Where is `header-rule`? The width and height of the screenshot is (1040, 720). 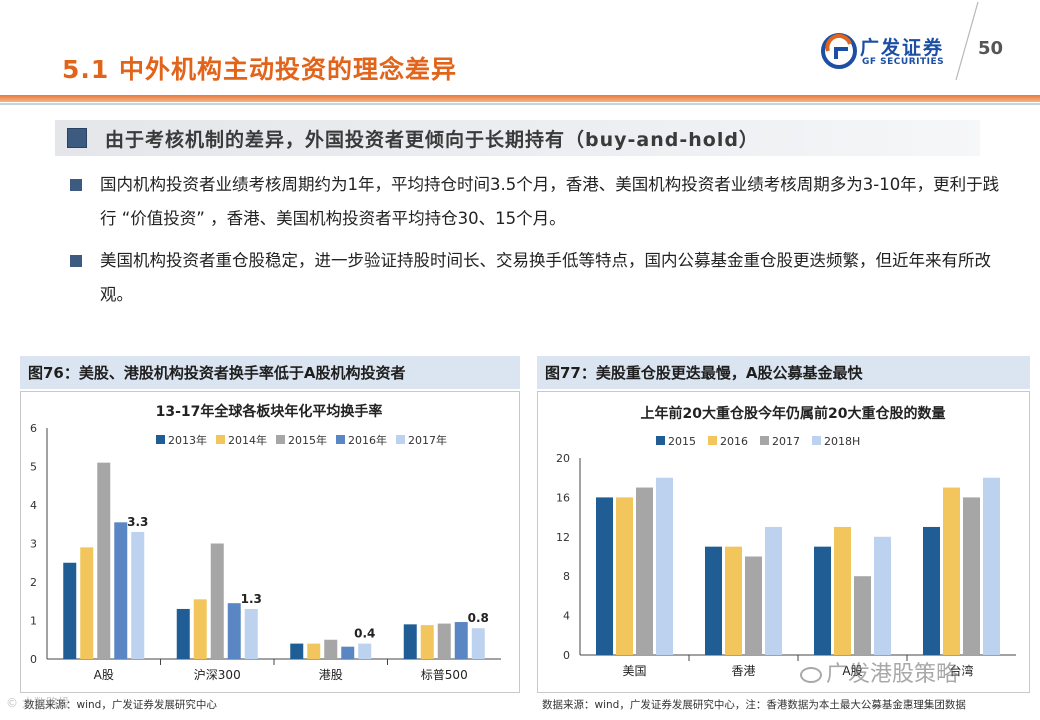
header-rule is located at coordinates (520, 98).